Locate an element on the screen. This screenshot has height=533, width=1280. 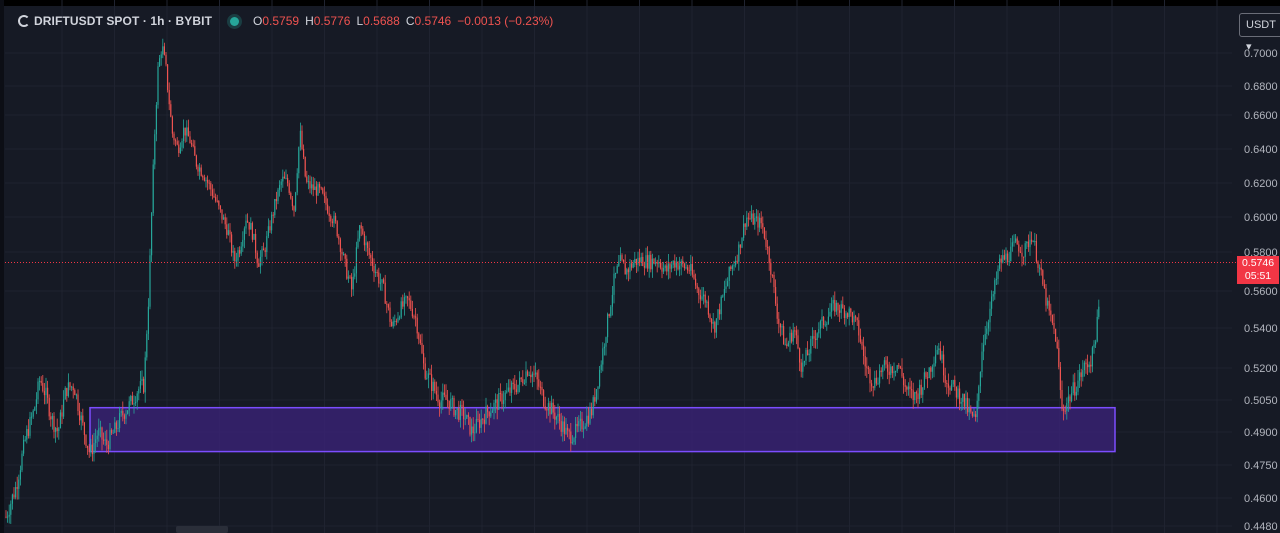
time-scroll-handle is located at coordinates (202, 529).